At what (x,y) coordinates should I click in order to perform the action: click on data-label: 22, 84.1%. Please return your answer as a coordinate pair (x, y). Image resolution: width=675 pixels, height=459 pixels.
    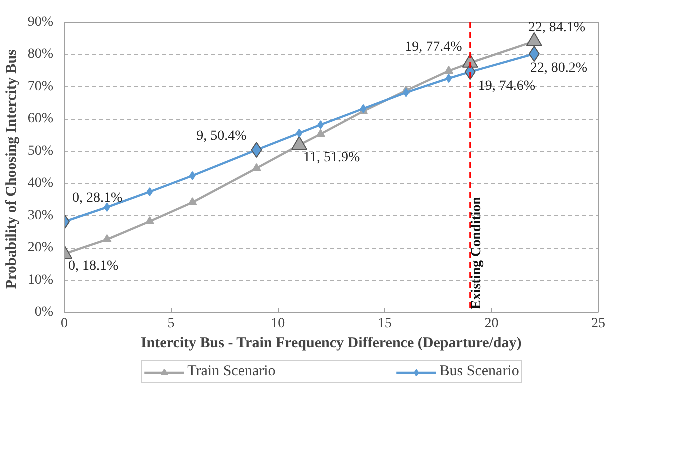
    Looking at the image, I should click on (557, 28).